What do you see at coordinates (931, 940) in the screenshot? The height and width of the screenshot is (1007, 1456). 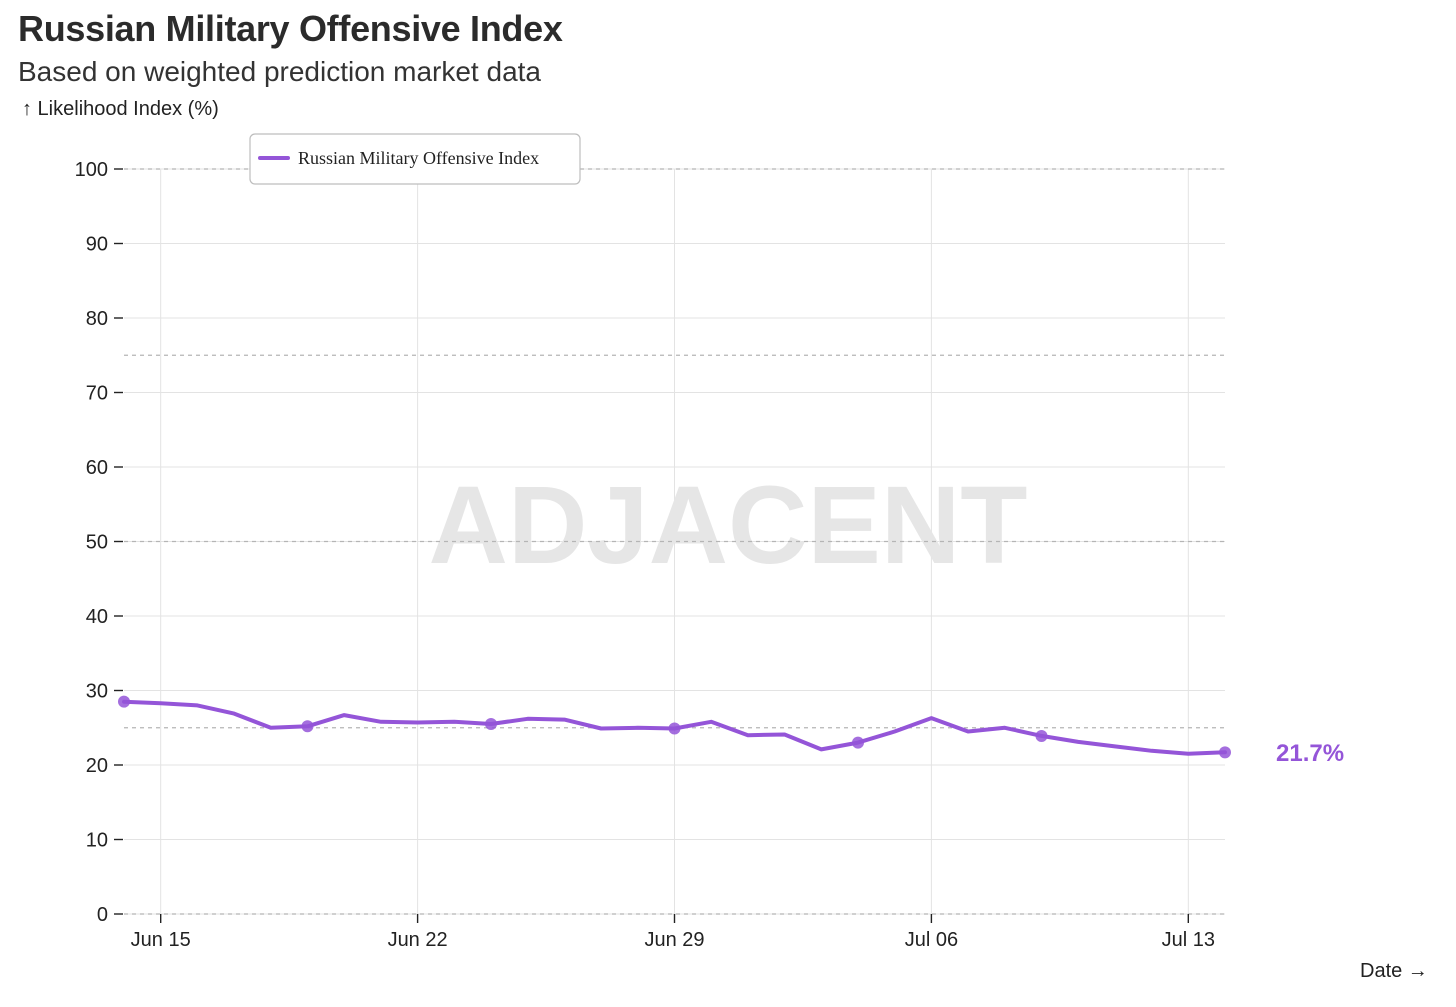 I see `x-tick-label: Jul 06` at bounding box center [931, 940].